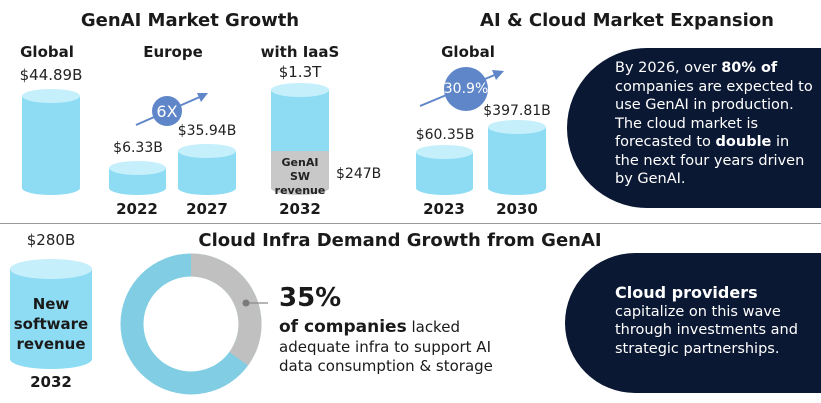 The width and height of the screenshot is (821, 403). What do you see at coordinates (343, 327) in the screenshot?
I see `donut-bold-text: of companies` at bounding box center [343, 327].